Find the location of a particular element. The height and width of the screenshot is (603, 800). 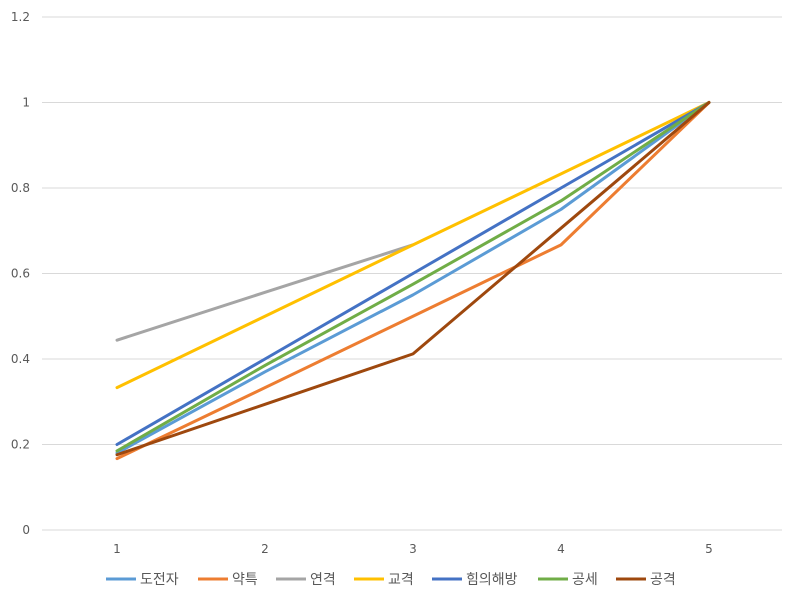

x-tick-label: 3 is located at coordinates (413, 549).